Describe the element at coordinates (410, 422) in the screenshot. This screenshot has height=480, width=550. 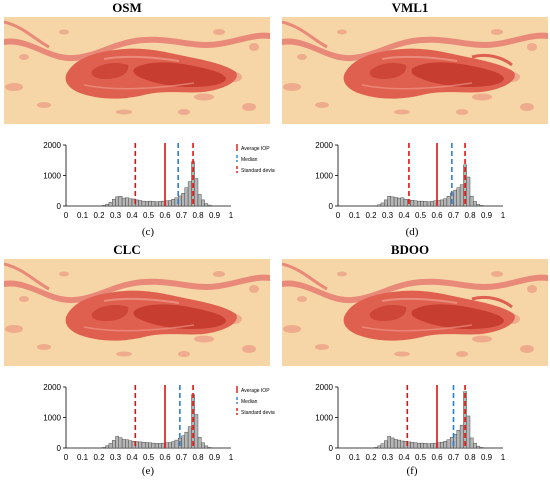
I see `histogram-bdoo: 0 1000 2000 0 0.1 0.2 0.3 0.4 0.5 0.6 0.7 0.8 0.9 1` at that location.